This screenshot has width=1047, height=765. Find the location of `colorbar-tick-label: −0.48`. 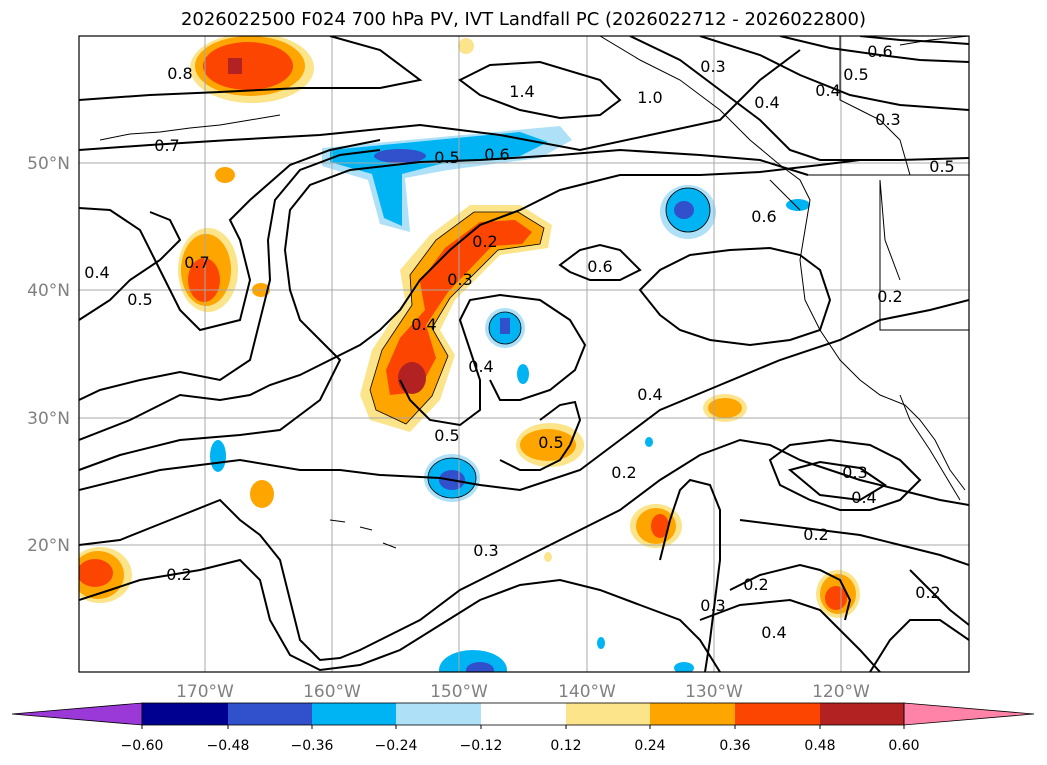

colorbar-tick-label: −0.48 is located at coordinates (228, 746).